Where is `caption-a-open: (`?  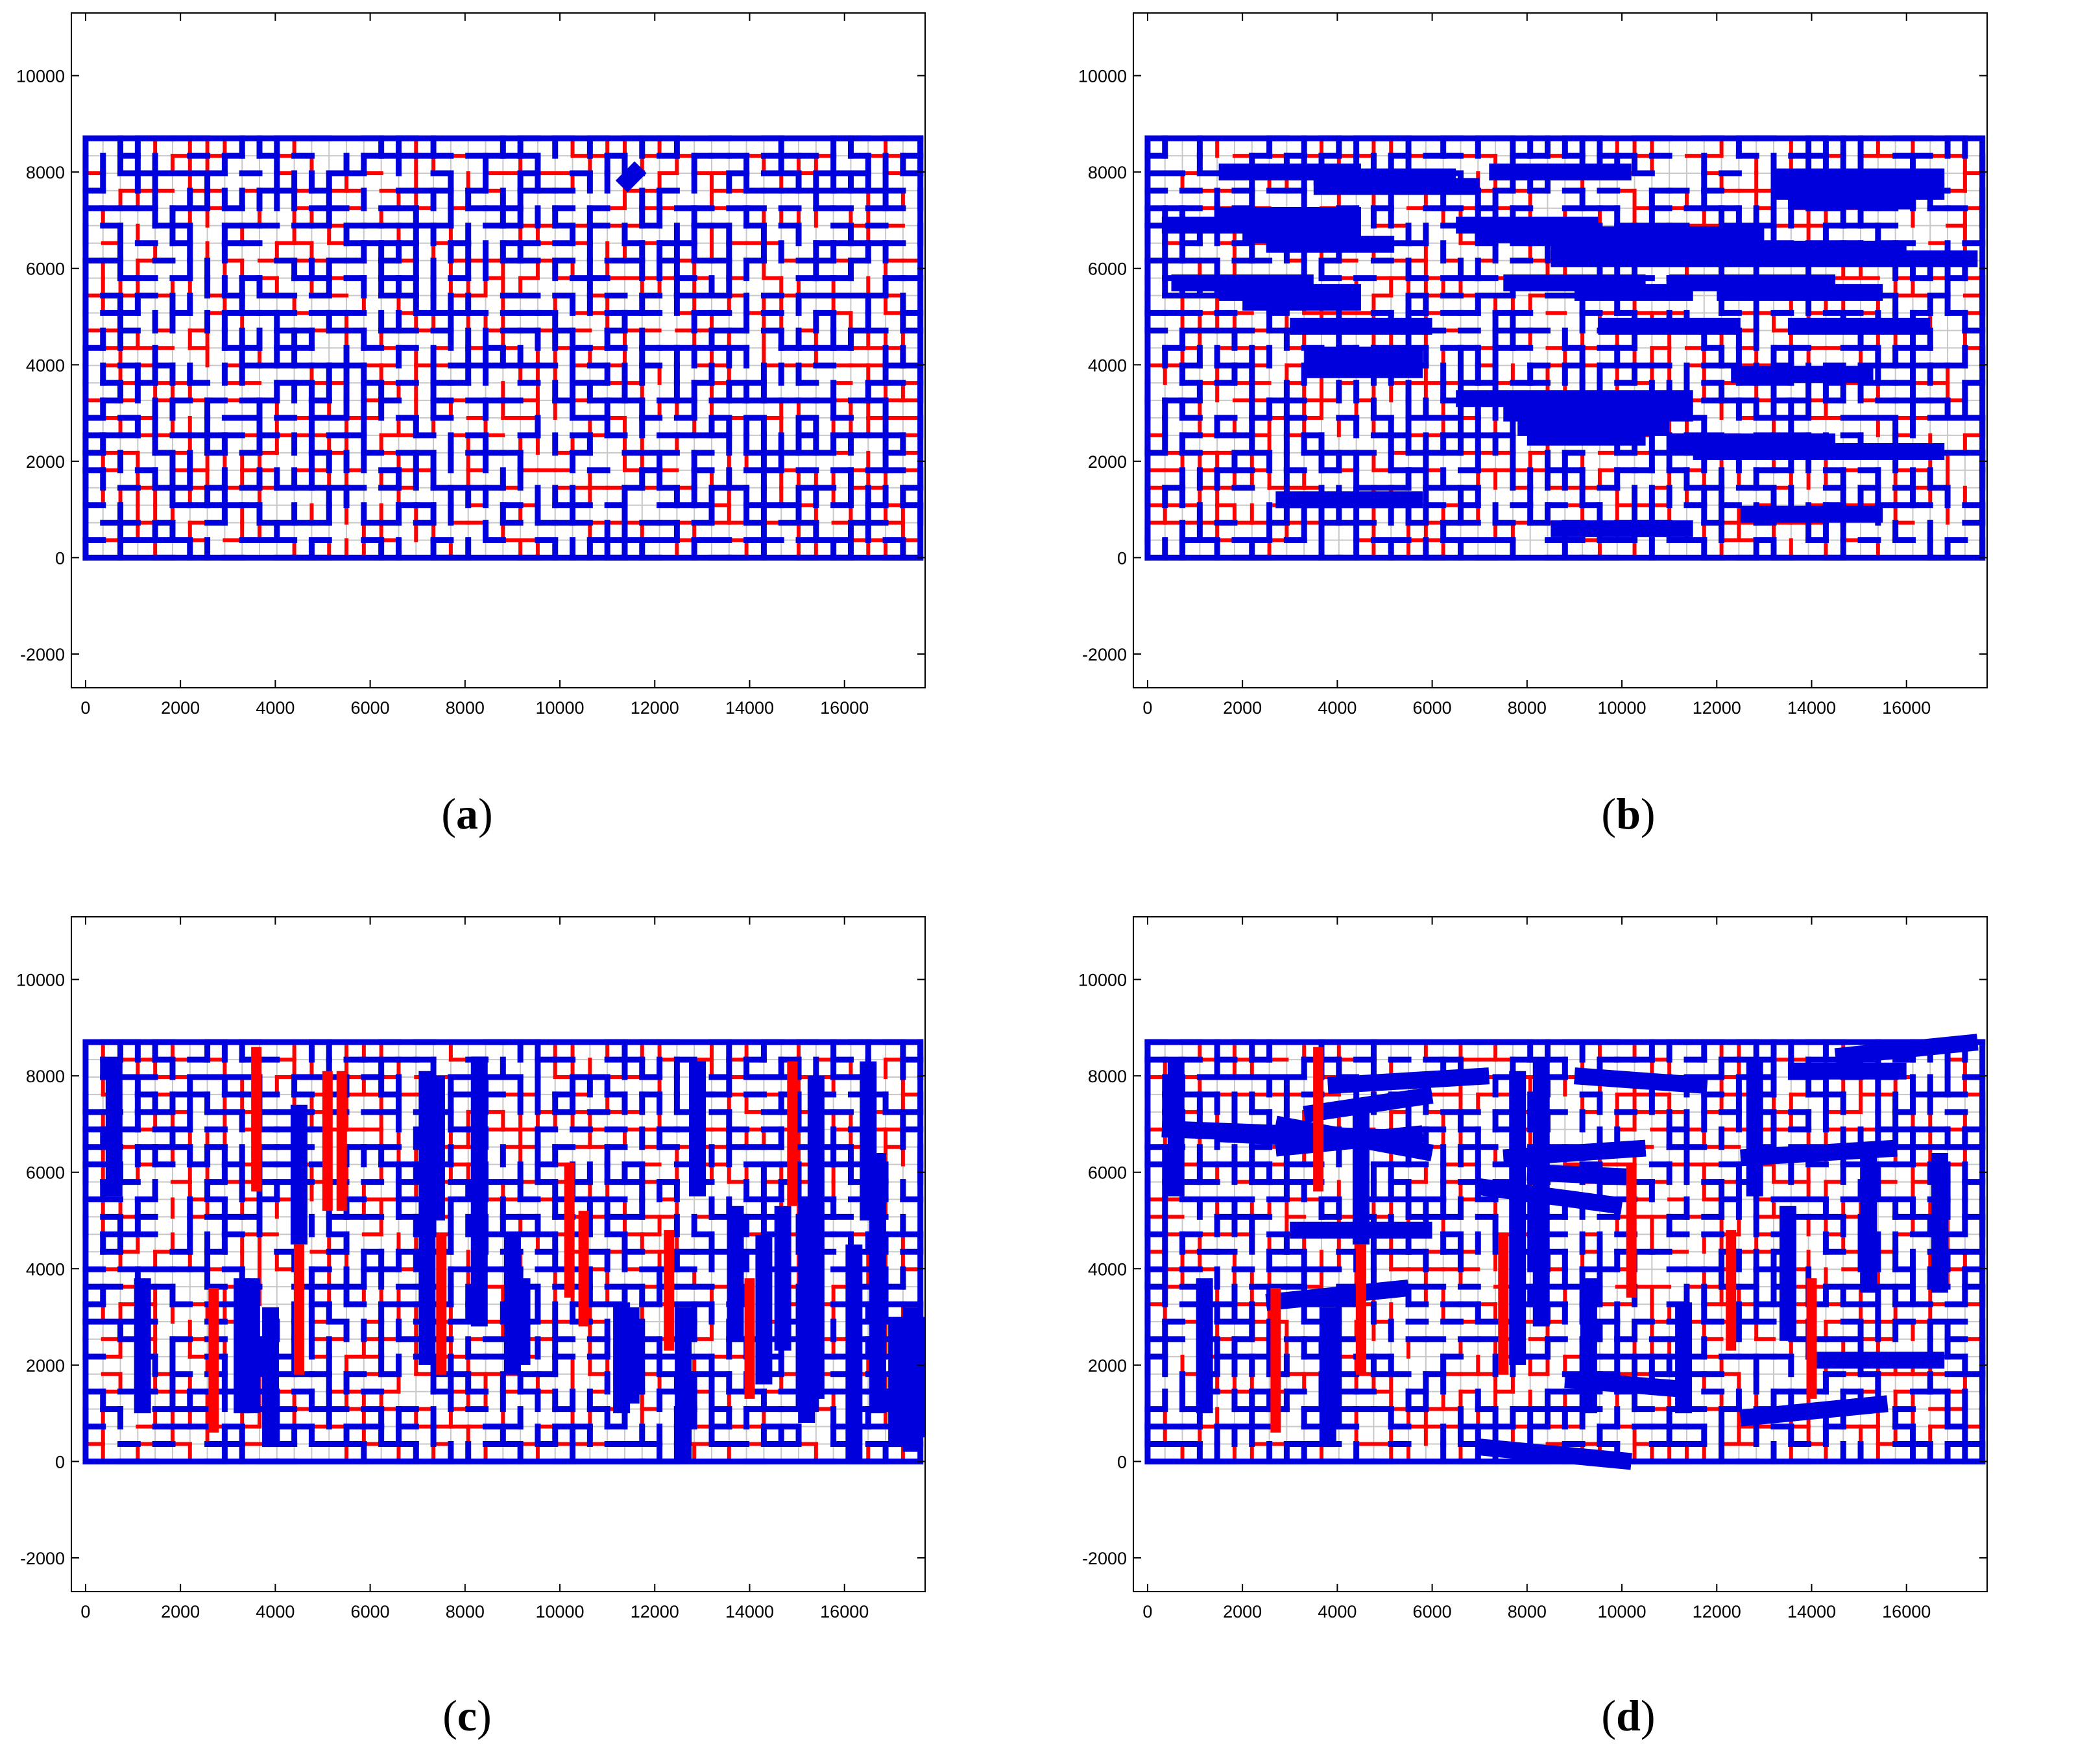
caption-a-open: ( is located at coordinates (448, 813).